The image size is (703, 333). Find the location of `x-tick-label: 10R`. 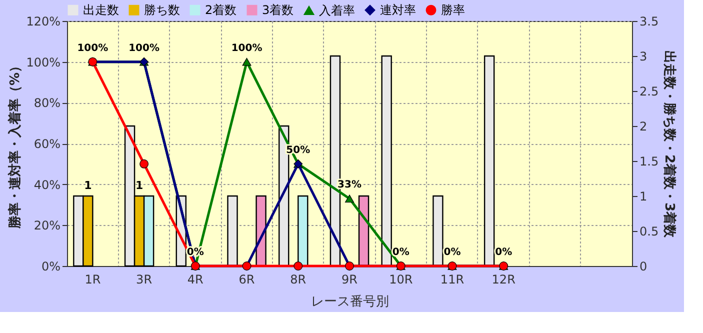

x-tick-label: 10R is located at coordinates (401, 279).